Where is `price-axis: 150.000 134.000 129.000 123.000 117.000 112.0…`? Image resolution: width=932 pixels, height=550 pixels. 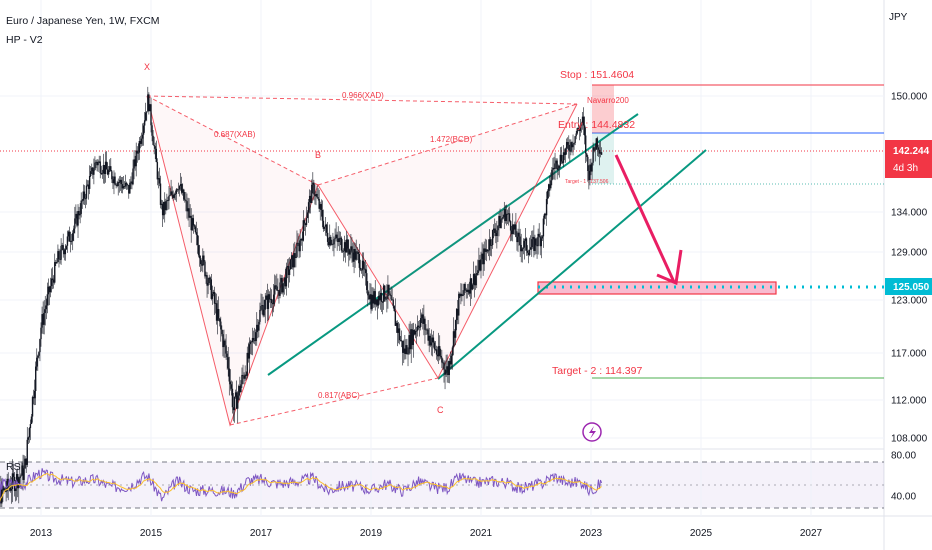 price-axis: 150.000 134.000 129.000 123.000 117.000 112.0… is located at coordinates (909, 297).